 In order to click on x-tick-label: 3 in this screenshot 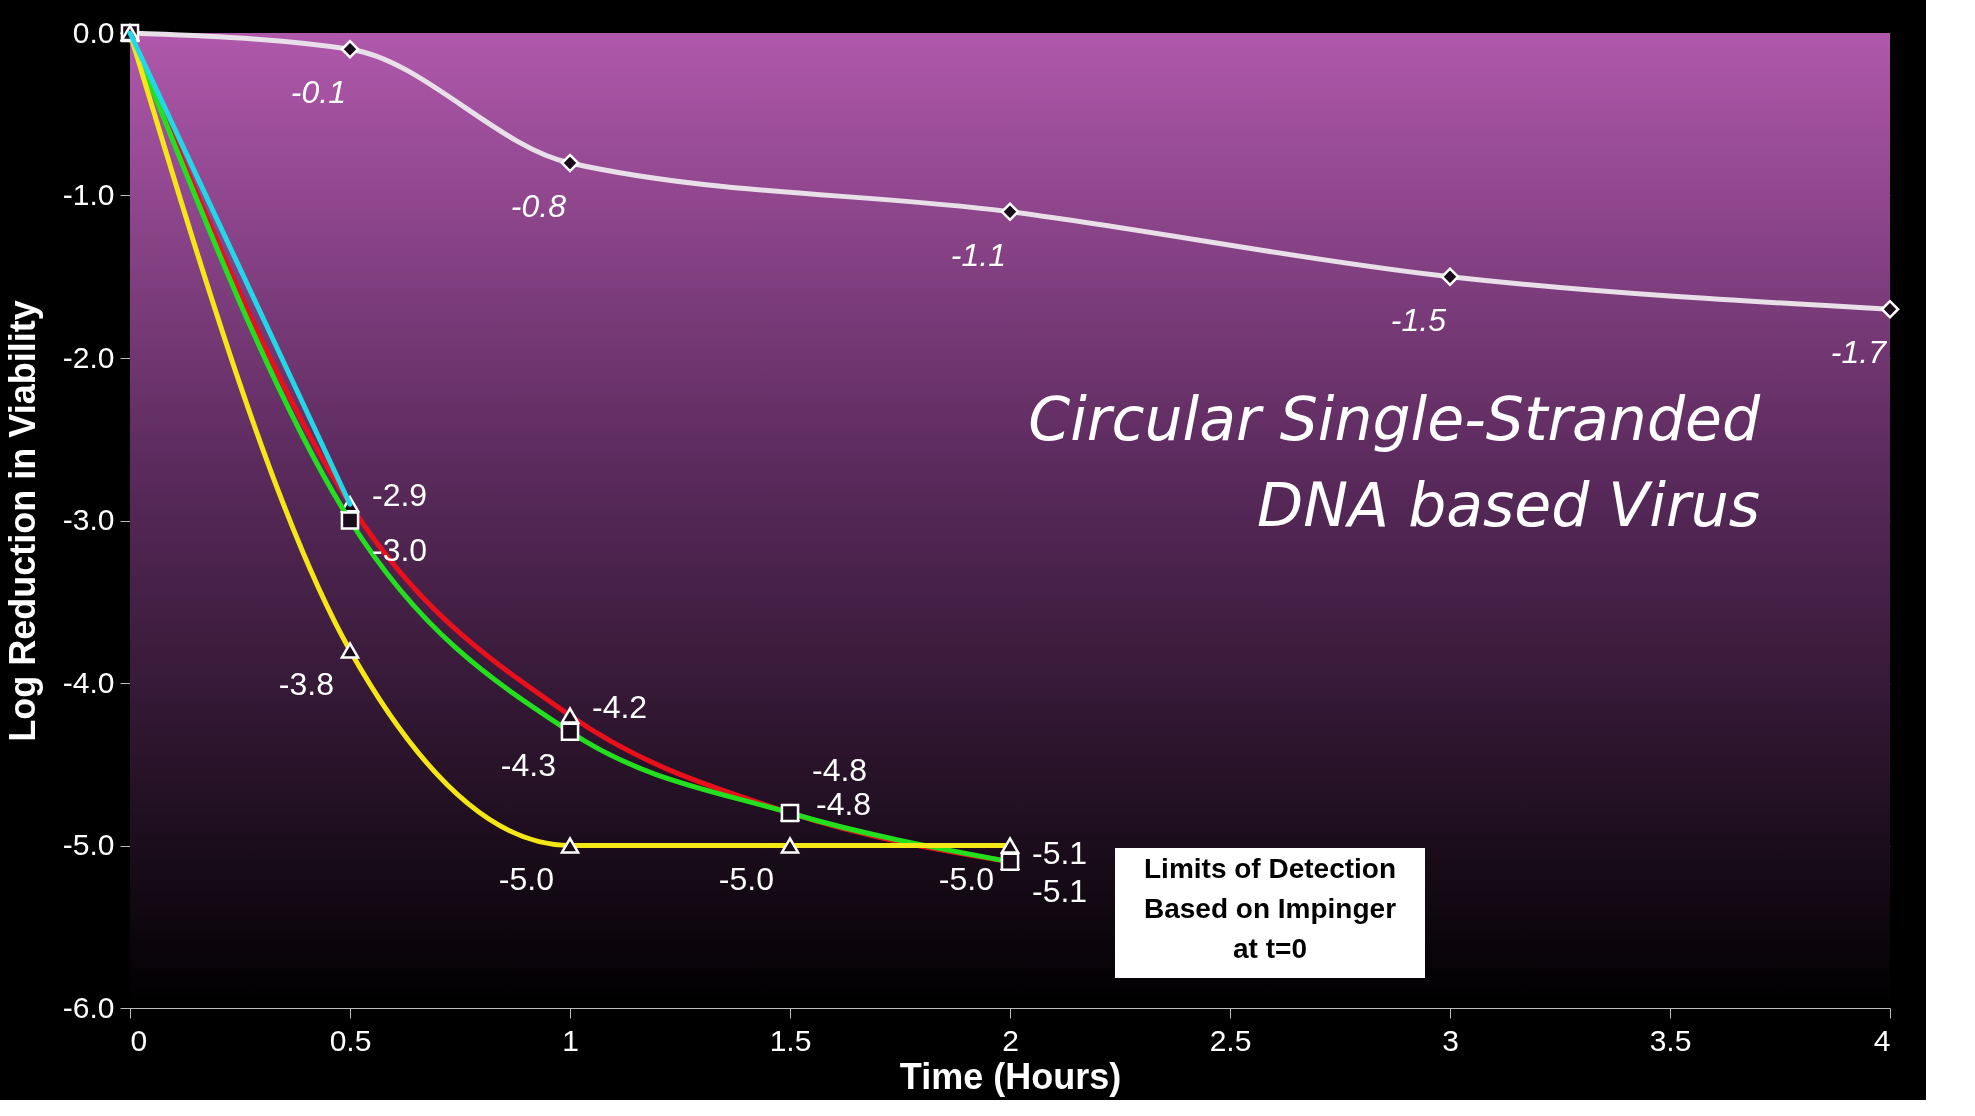, I will do `click(1450, 1040)`.